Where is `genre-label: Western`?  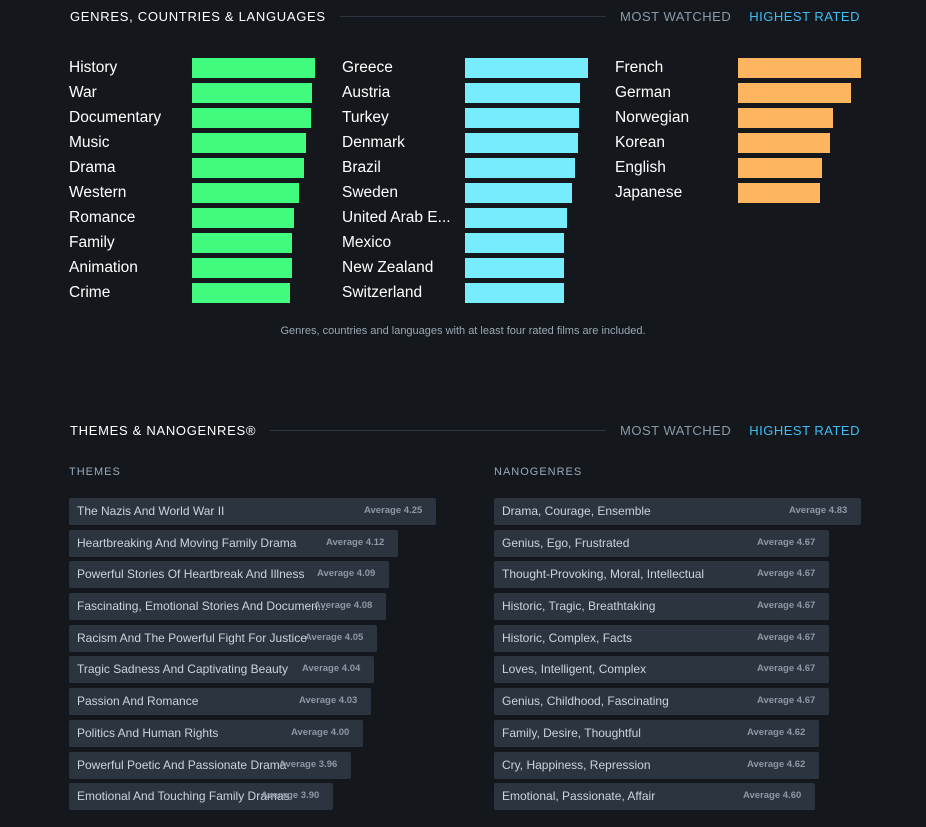
genre-label: Western is located at coordinates (98, 192).